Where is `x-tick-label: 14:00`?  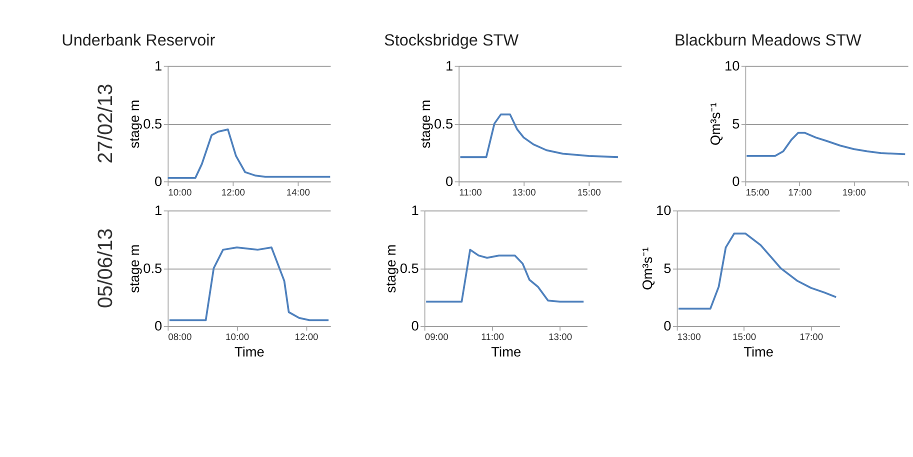
x-tick-label: 14:00 is located at coordinates (298, 192).